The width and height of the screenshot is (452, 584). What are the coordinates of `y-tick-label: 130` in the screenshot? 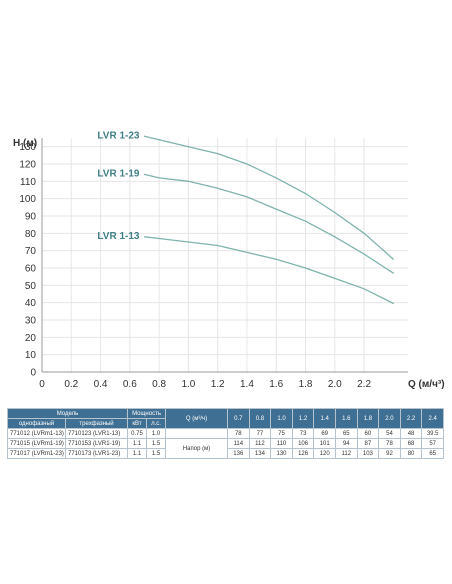 It's located at (27, 147).